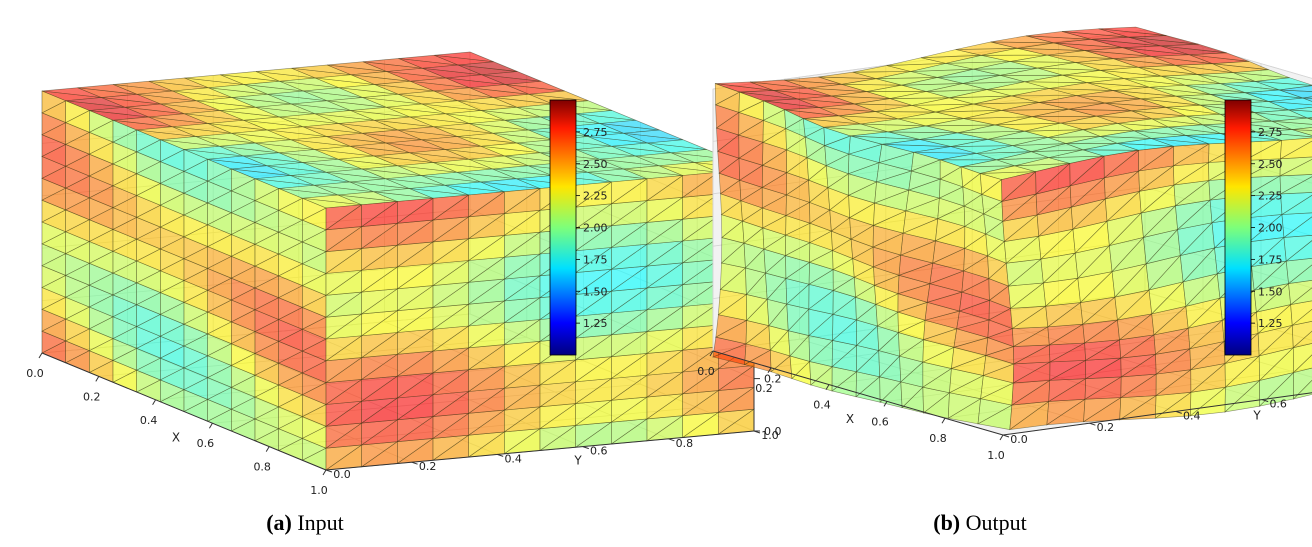  I want to click on right-face, so click(1156, 284).